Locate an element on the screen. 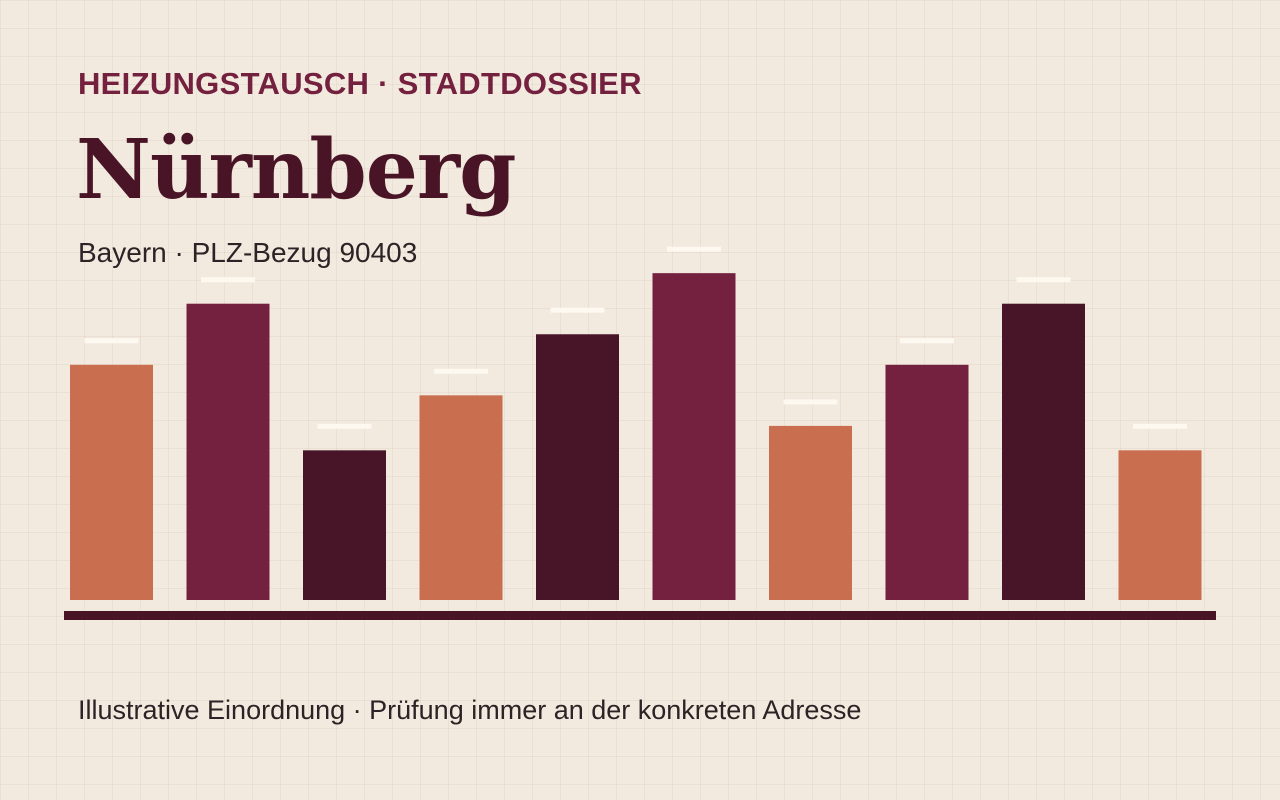  region-subtitle: Bayern · PLZ-Bezug 90403 is located at coordinates (248, 252).